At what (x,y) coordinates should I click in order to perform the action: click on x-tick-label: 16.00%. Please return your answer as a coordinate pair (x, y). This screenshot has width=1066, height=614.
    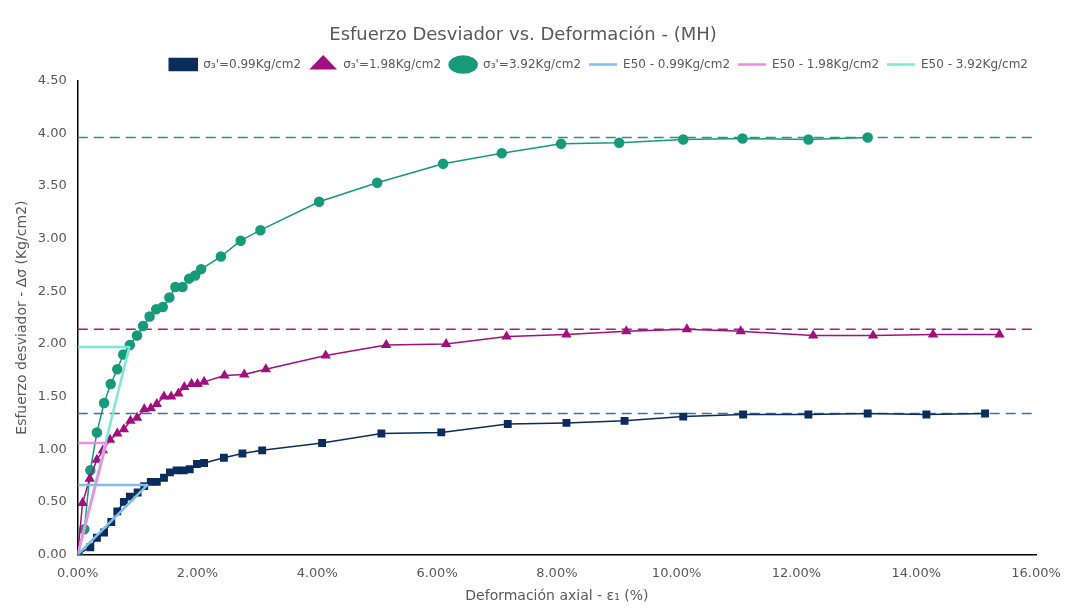
    Looking at the image, I should click on (1036, 572).